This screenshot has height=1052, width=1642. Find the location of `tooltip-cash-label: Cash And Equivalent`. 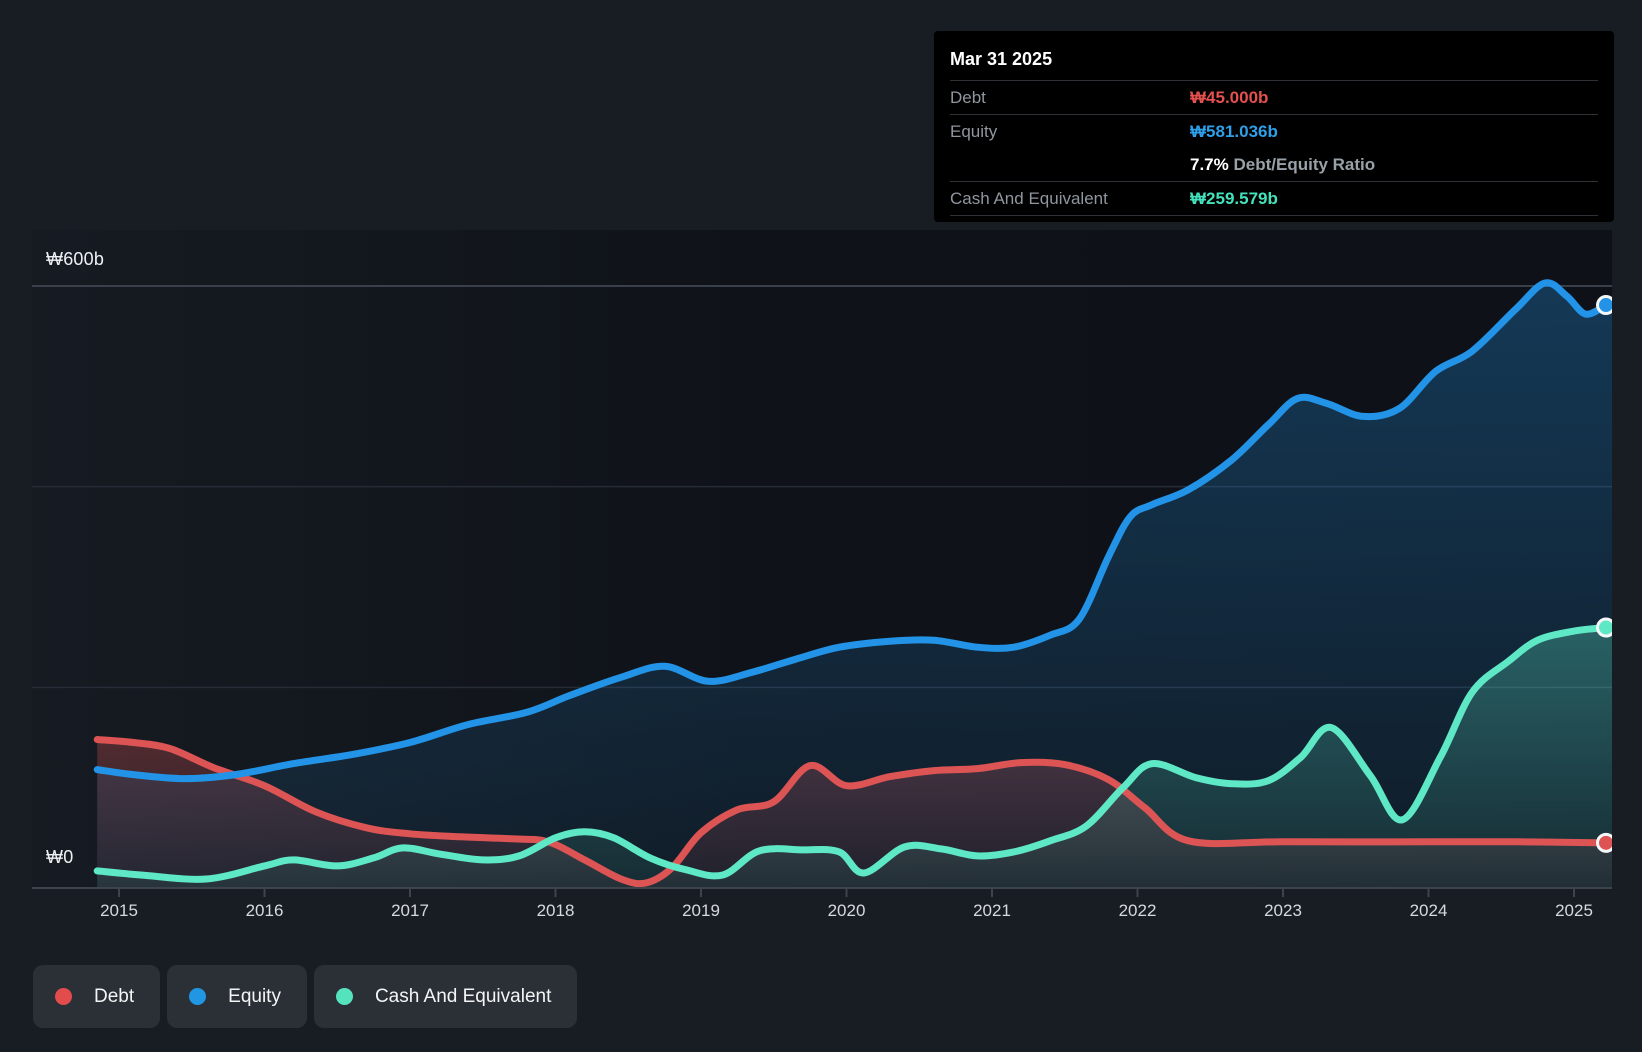

tooltip-cash-label: Cash And Equivalent is located at coordinates (1029, 198).